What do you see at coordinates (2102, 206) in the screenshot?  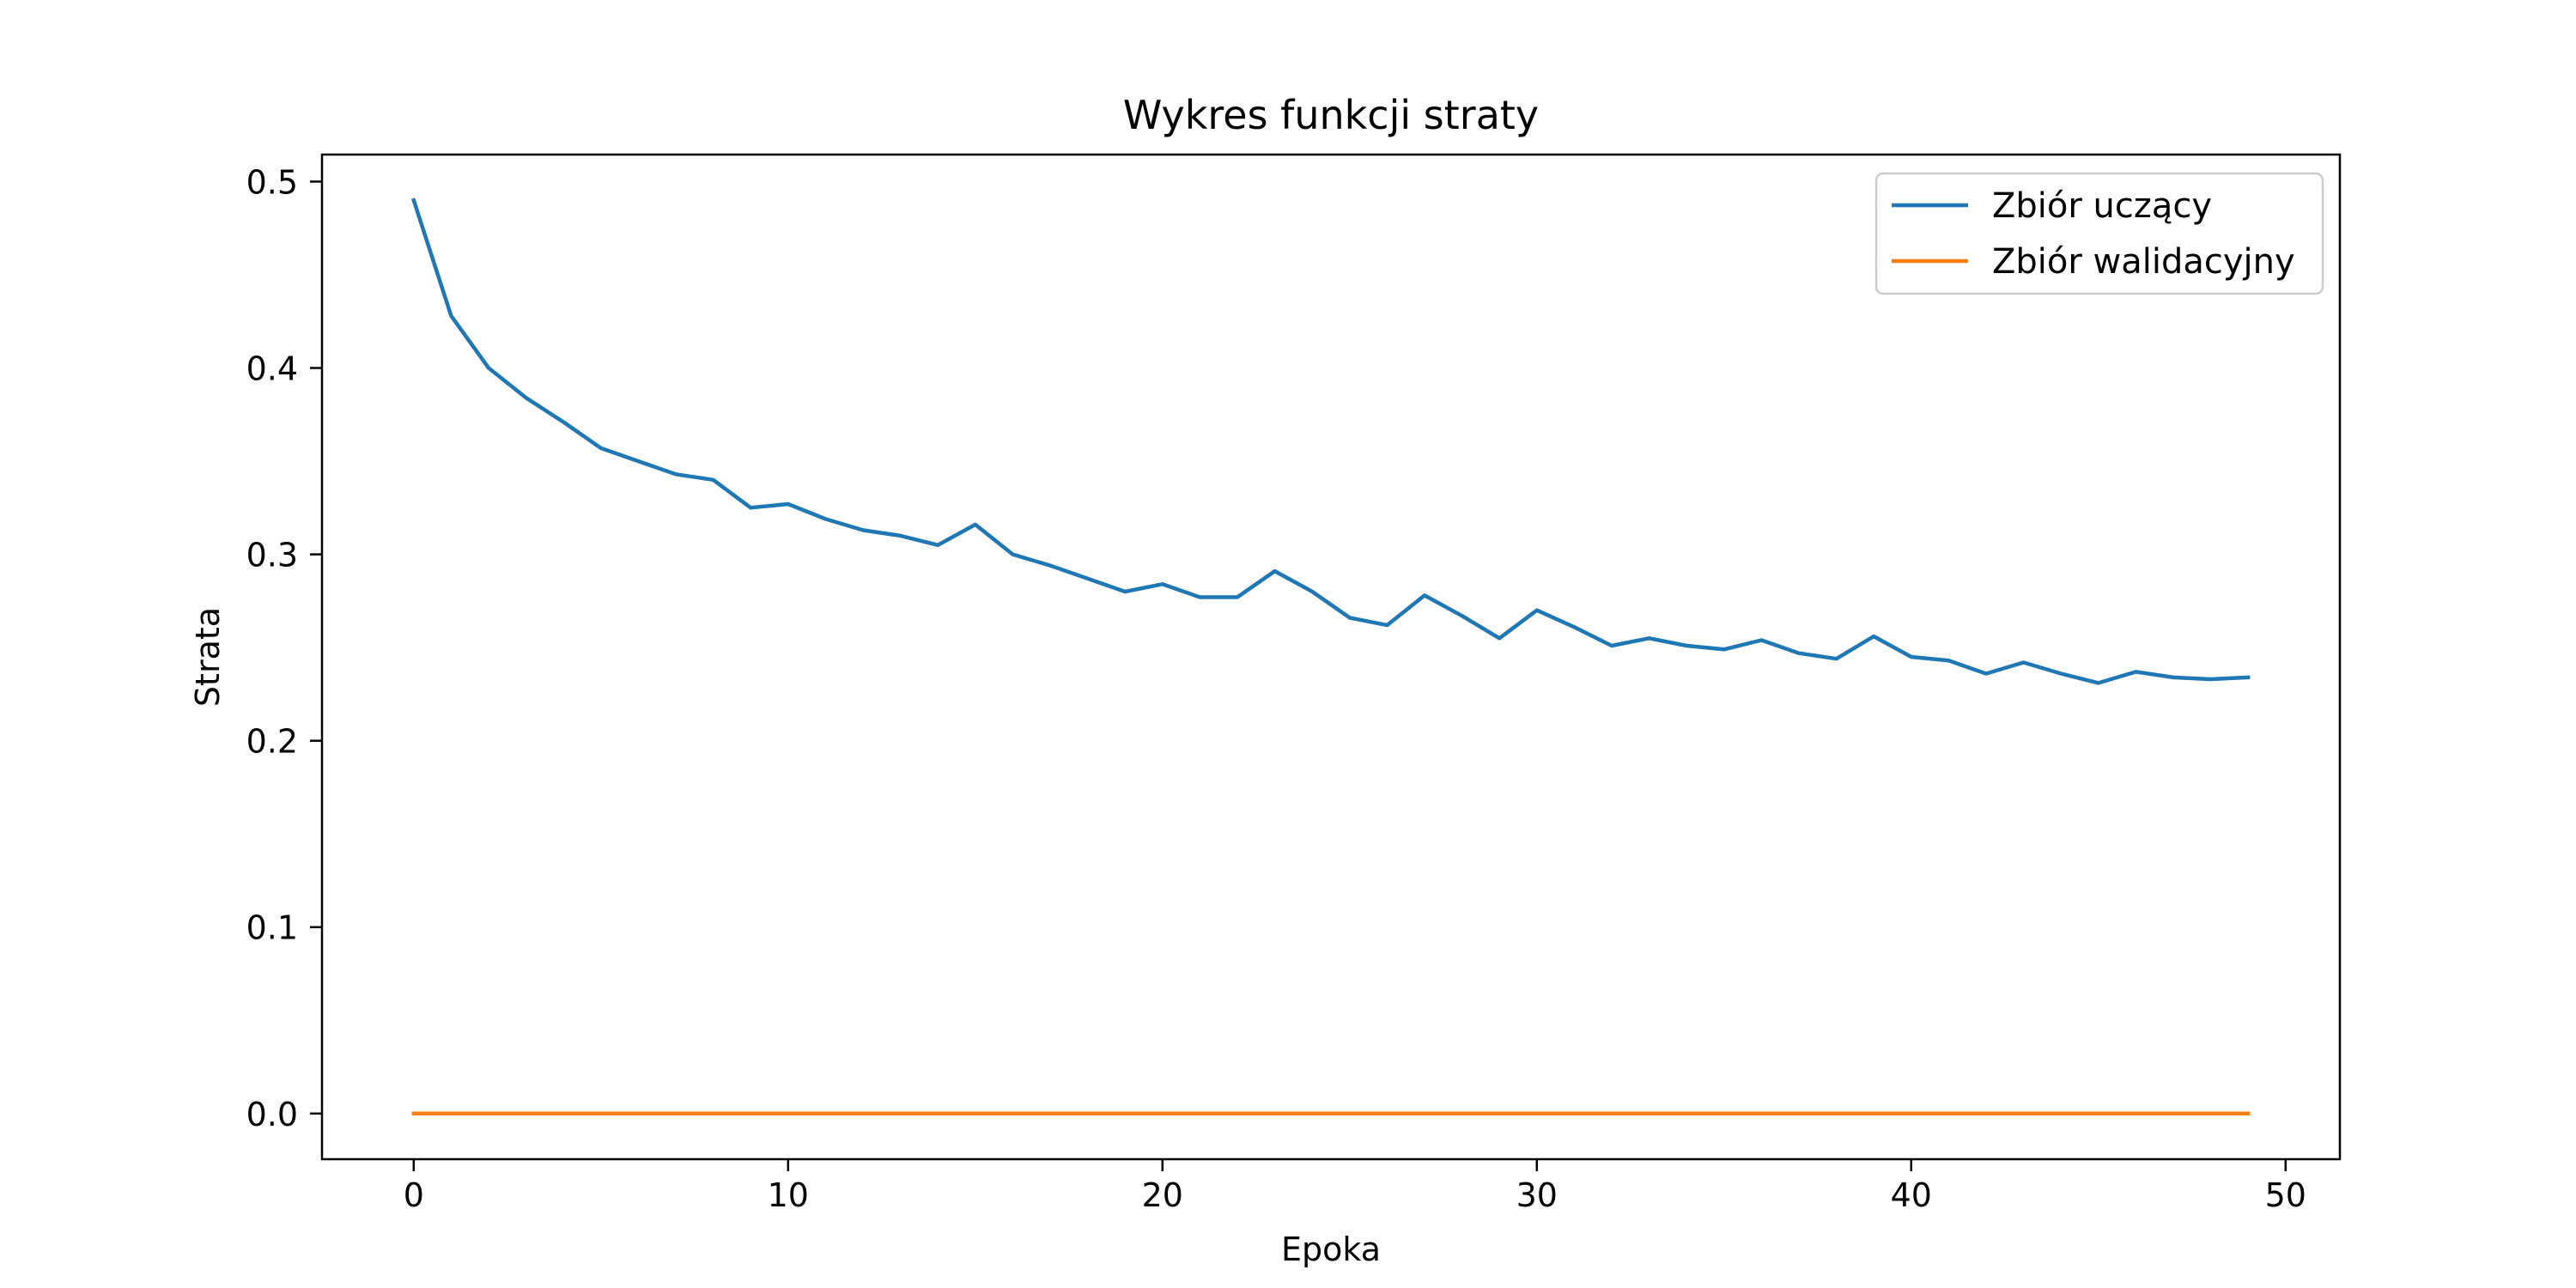 I see `legend-label-train: Zbiór uczący` at bounding box center [2102, 206].